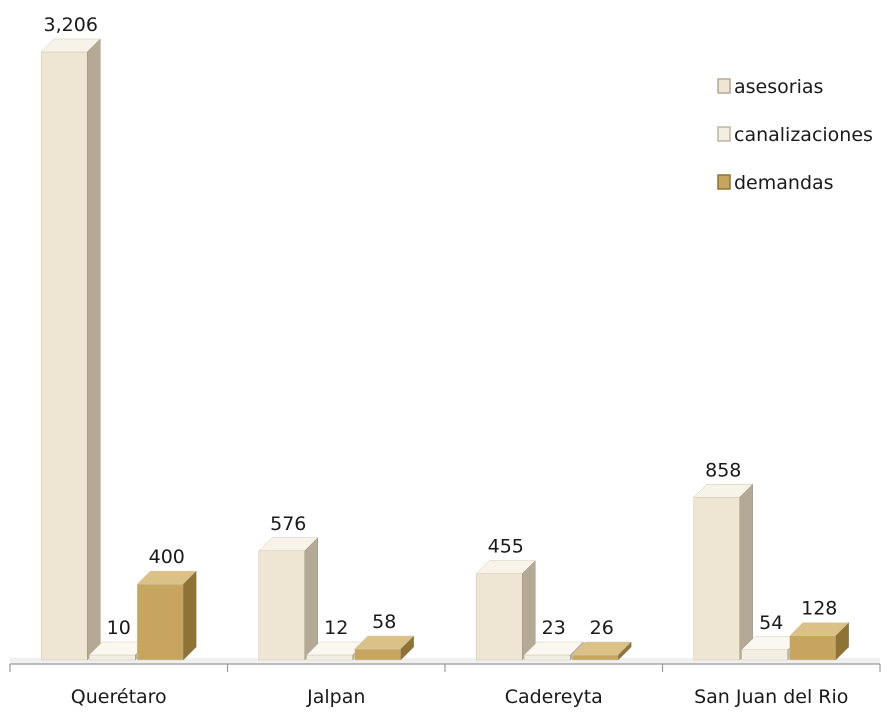 This screenshot has width=893, height=713. I want to click on legend-label: canalizaciones, so click(803, 135).